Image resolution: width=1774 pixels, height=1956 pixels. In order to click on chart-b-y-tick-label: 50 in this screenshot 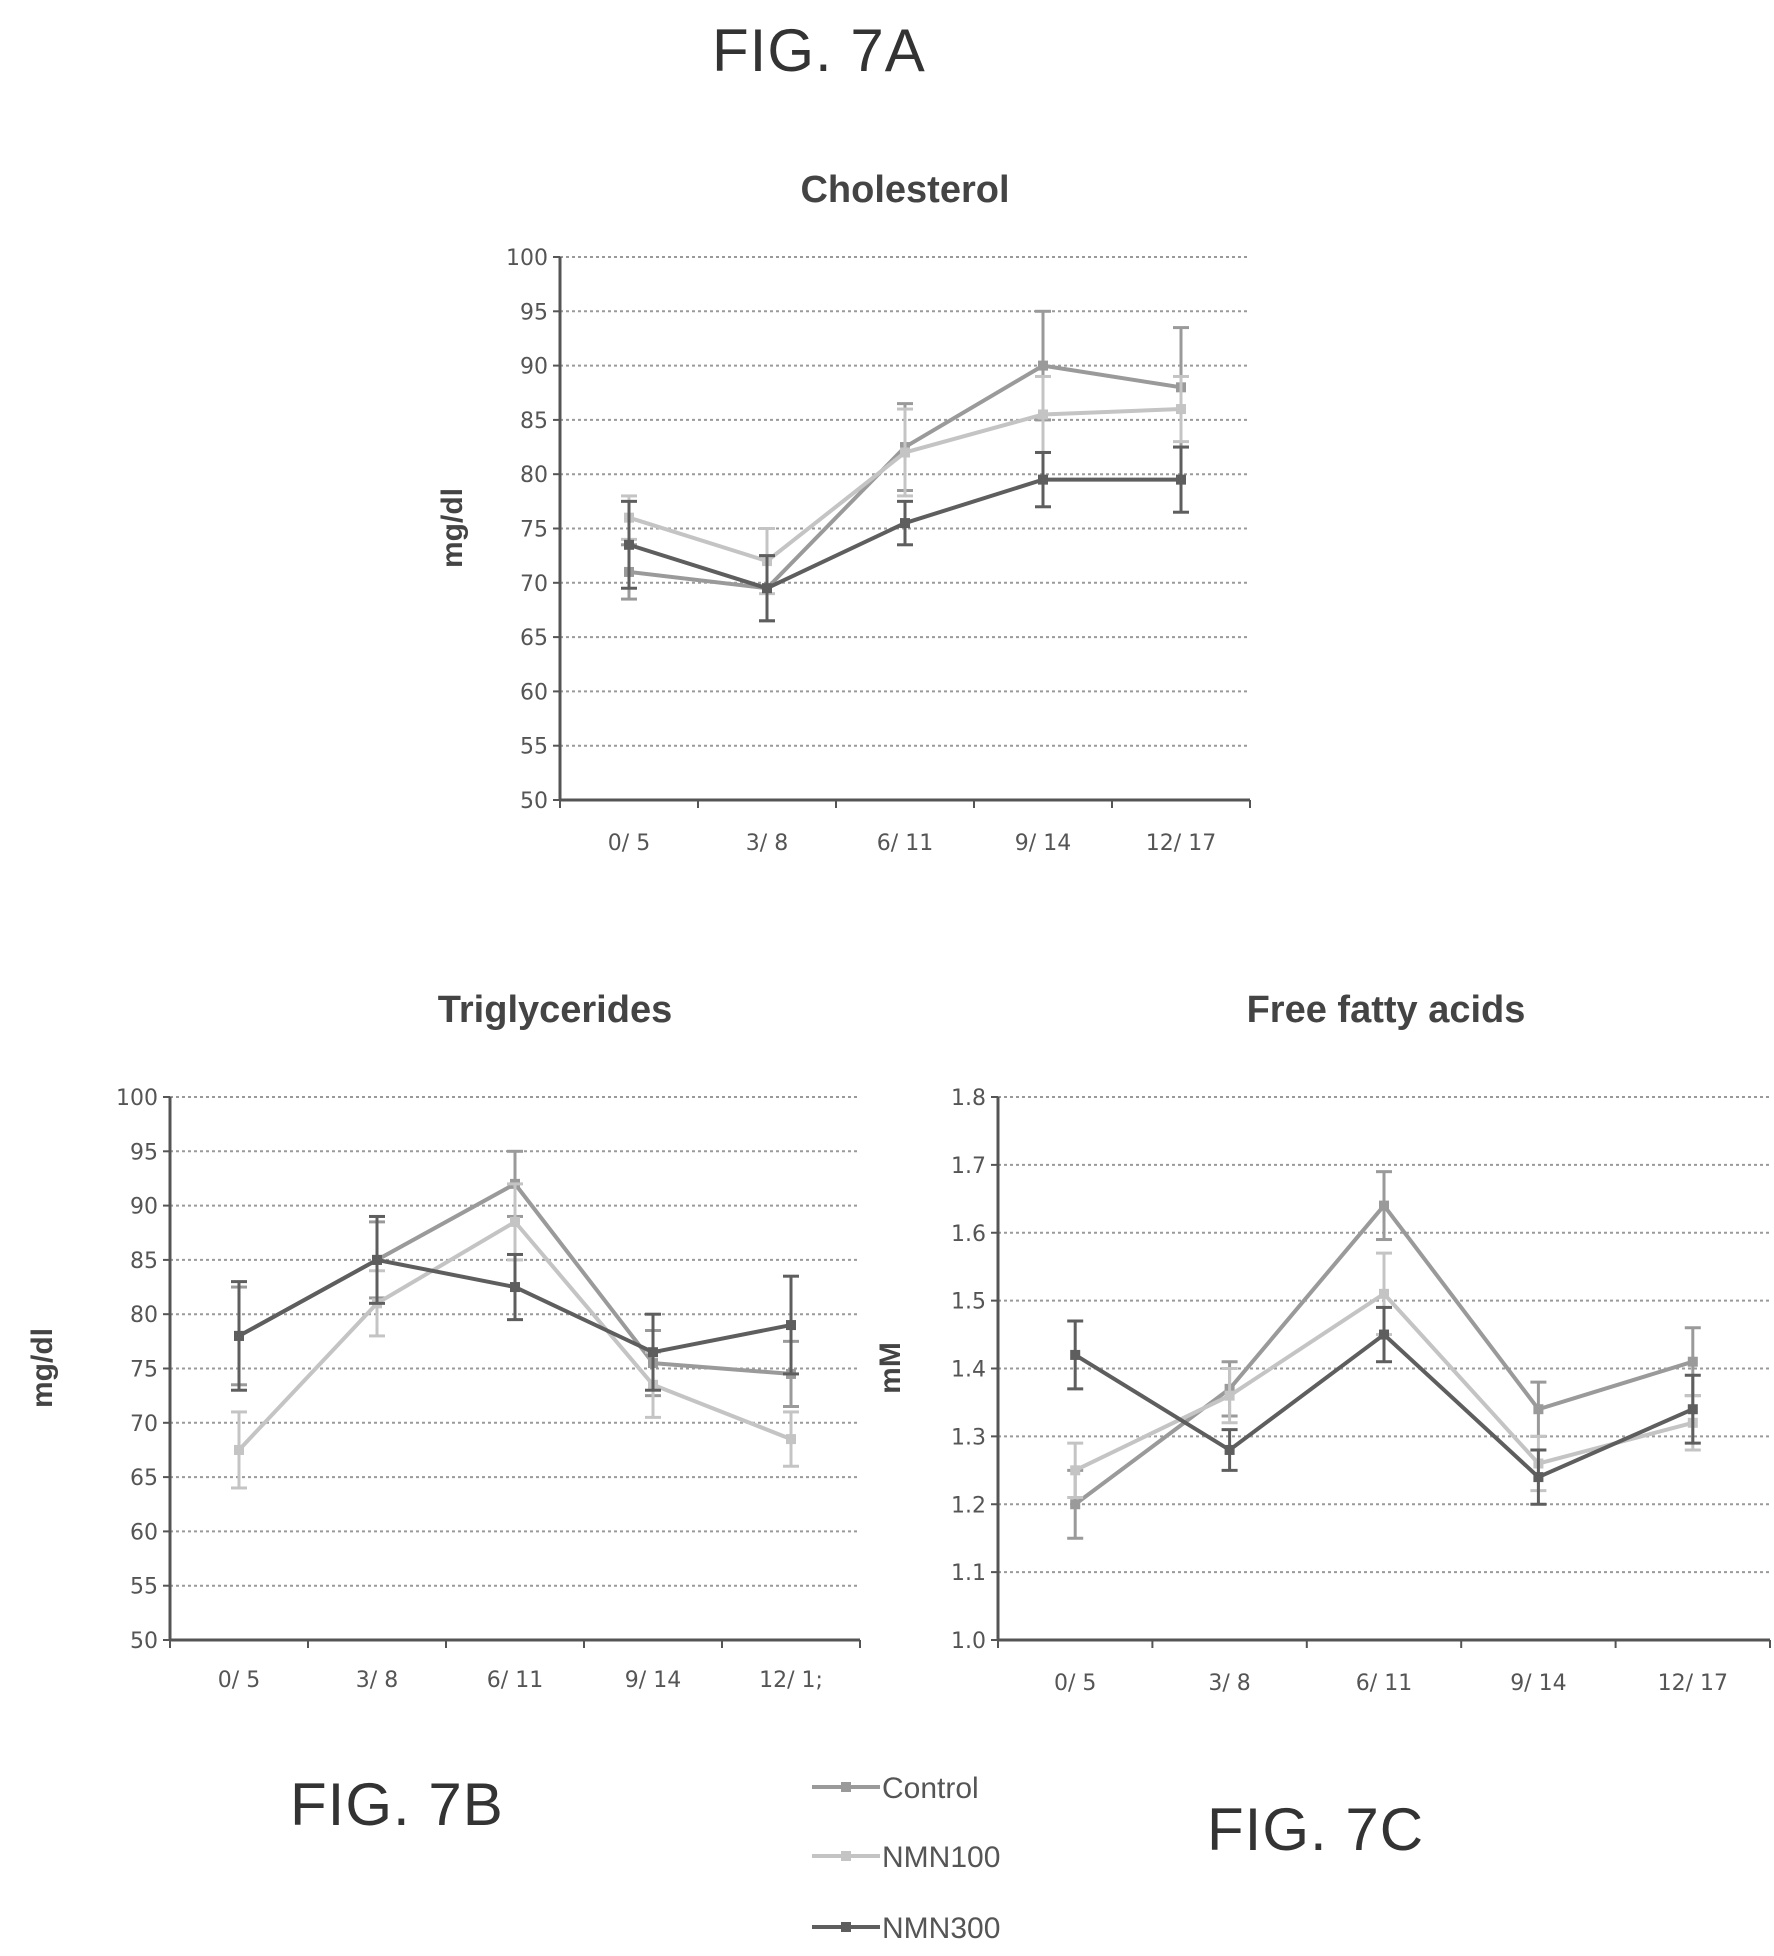, I will do `click(144, 1641)`.